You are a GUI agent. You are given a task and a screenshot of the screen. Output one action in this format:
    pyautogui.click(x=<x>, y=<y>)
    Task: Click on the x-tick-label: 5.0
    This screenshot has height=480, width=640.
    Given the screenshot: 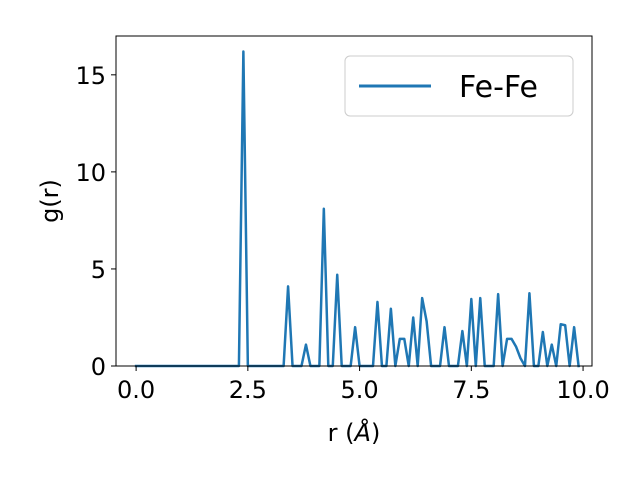 What is the action you would take?
    pyautogui.click(x=360, y=390)
    